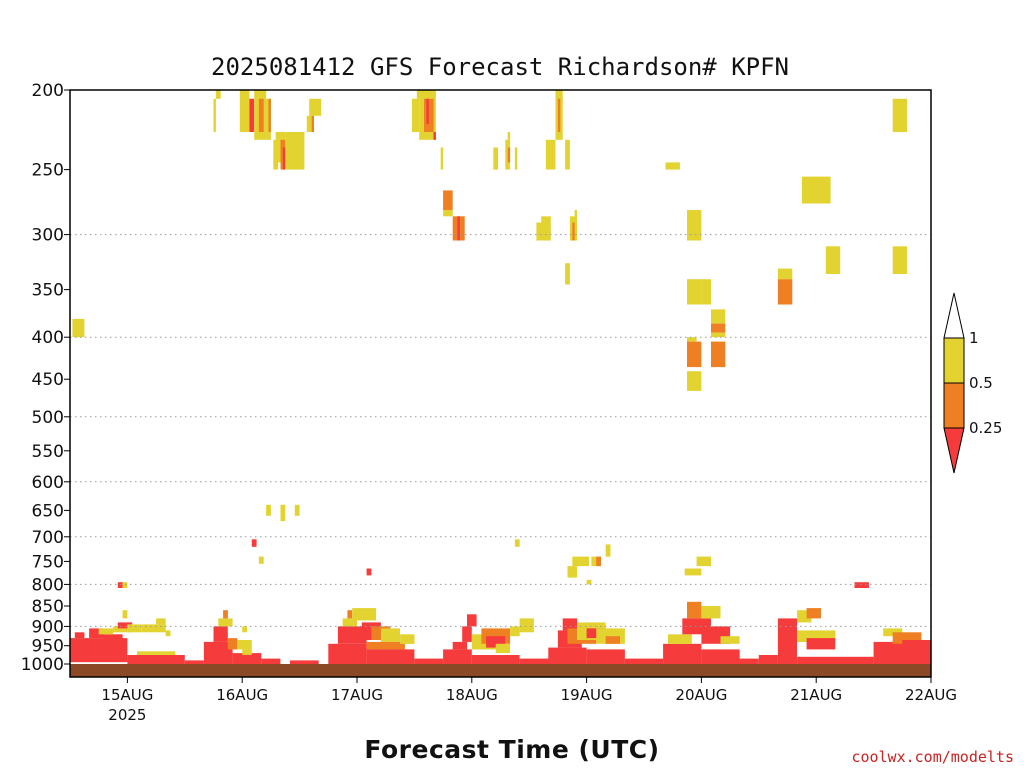 Image resolution: width=1024 pixels, height=768 pixels. Describe the element at coordinates (500, 67) in the screenshot. I see `chart-title: 2025081412 GFS Forecast Richardson# KPFN` at that location.